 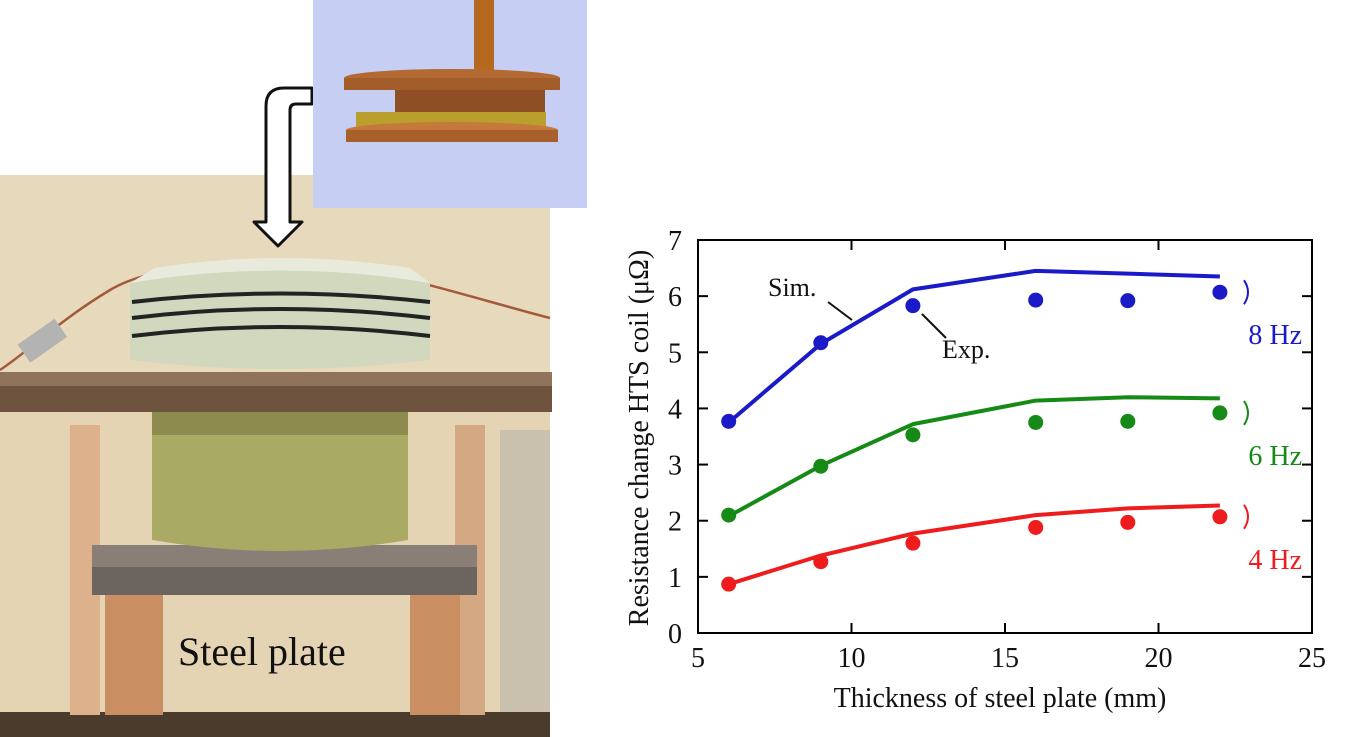 I want to click on lower-leg-left, so click(x=134, y=655).